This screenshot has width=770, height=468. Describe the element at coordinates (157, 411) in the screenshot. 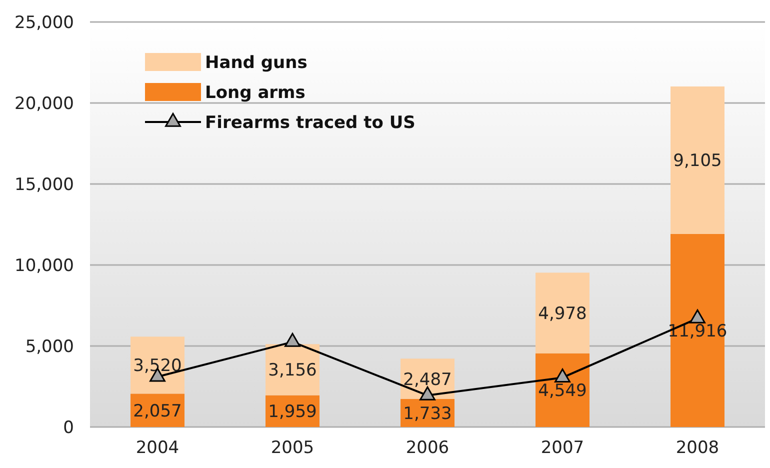

I see `data-label: 2,057` at that location.